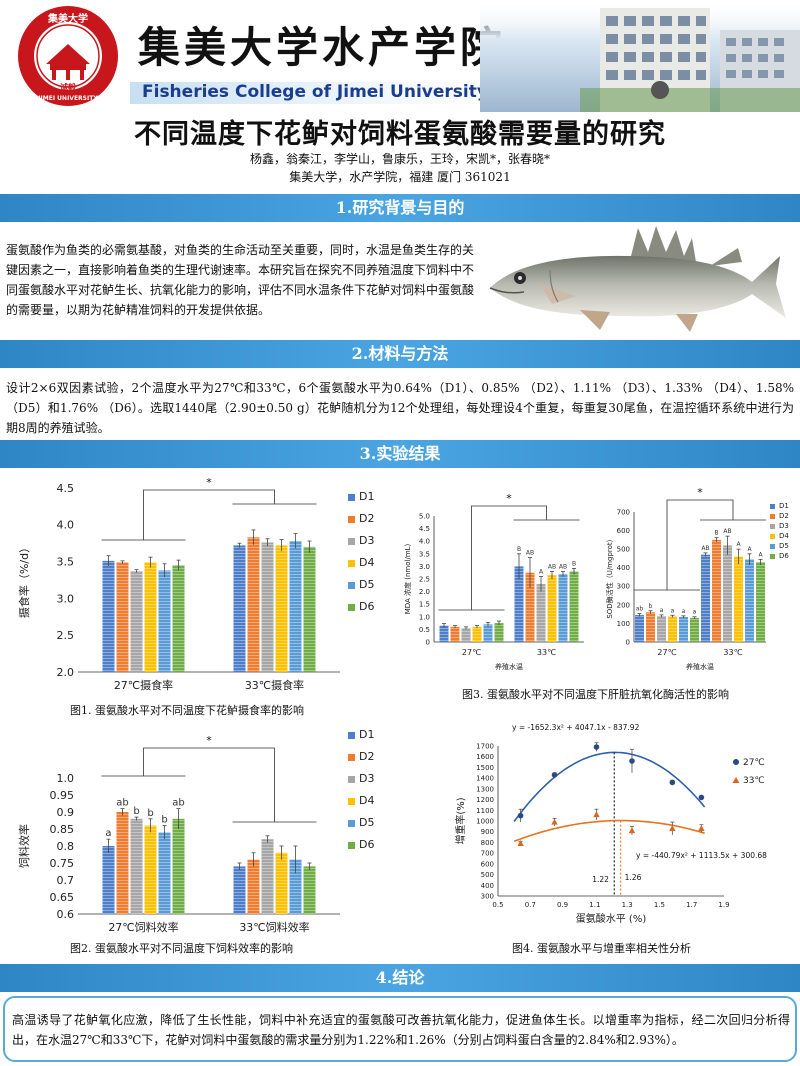  What do you see at coordinates (351, 563) in the screenshot?
I see `legend-swatch-D4` at bounding box center [351, 563].